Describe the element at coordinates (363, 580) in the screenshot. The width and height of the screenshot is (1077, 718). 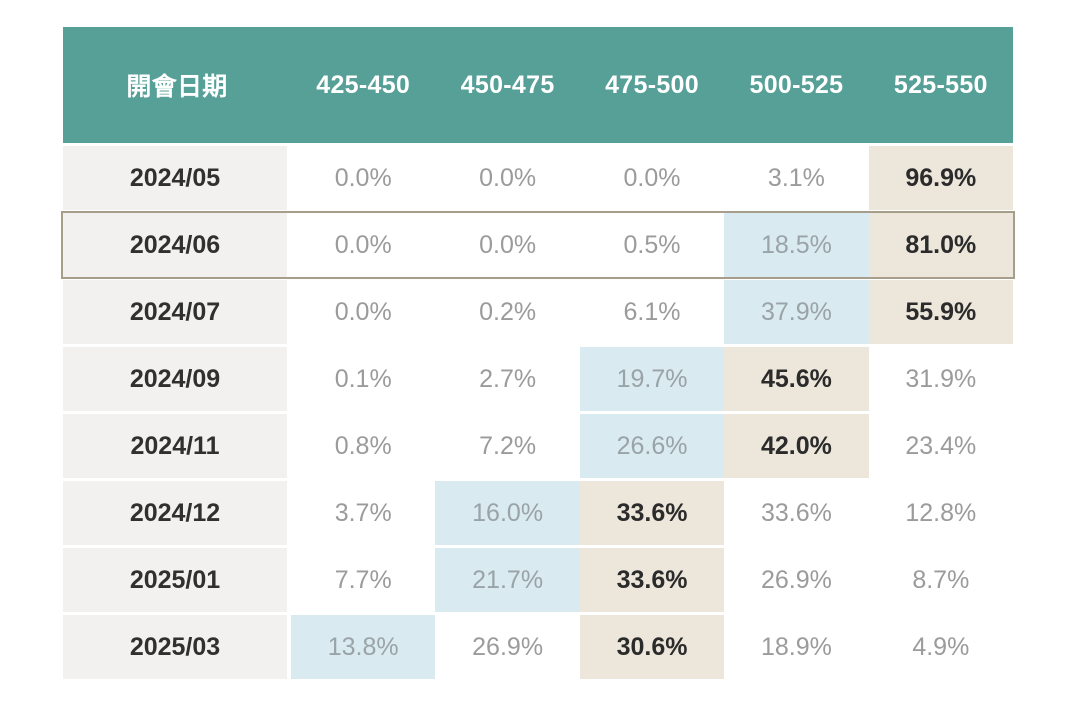
I see `probability-cell: 7.7%` at that location.